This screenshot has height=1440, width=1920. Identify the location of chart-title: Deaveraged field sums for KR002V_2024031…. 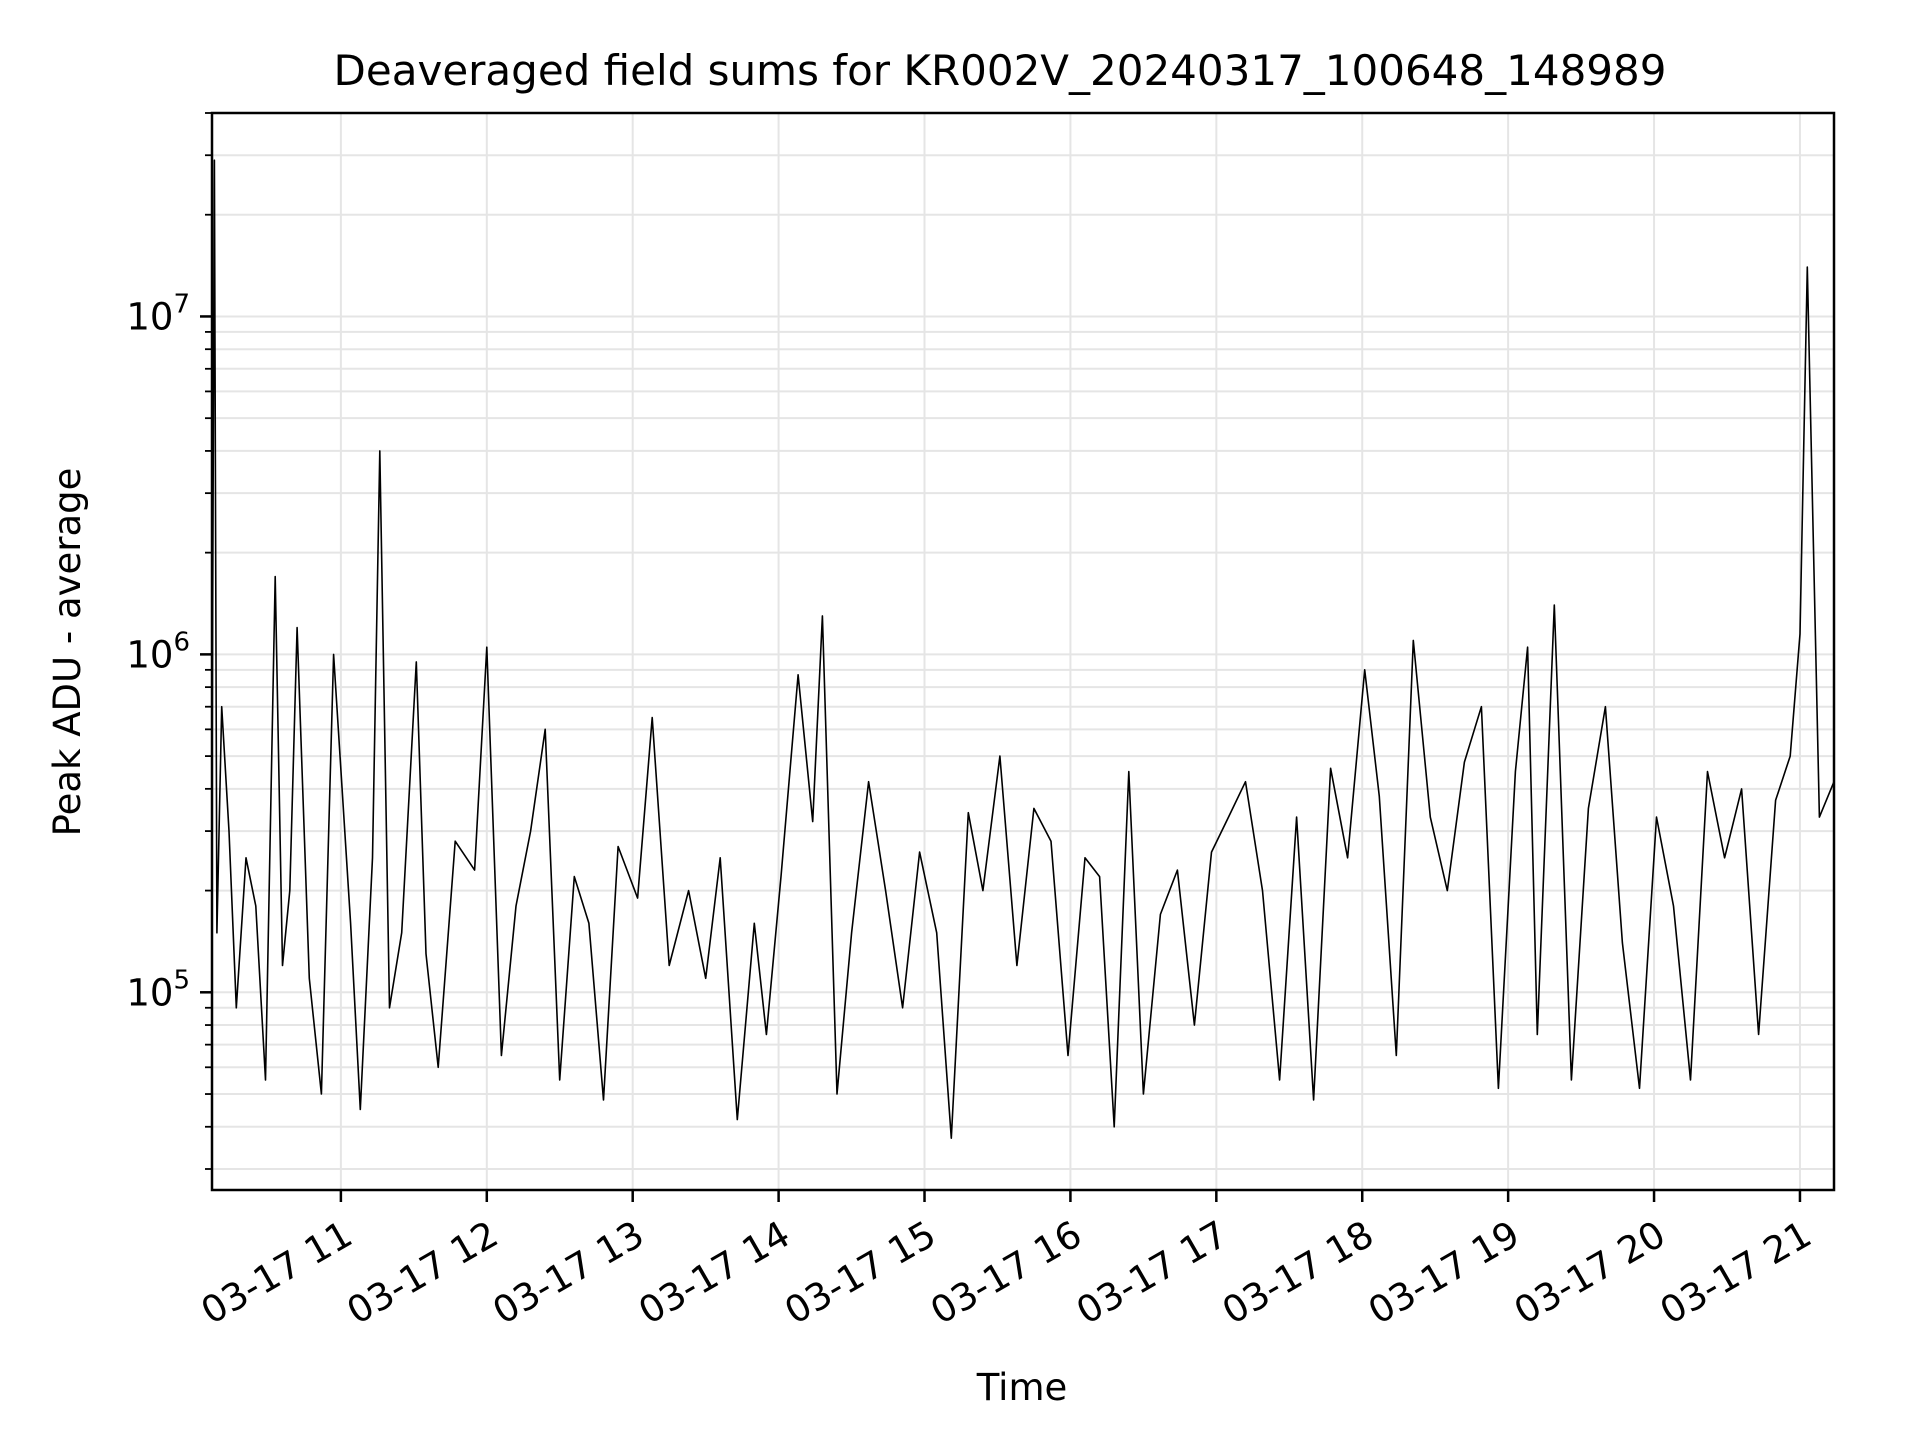
(1000, 70).